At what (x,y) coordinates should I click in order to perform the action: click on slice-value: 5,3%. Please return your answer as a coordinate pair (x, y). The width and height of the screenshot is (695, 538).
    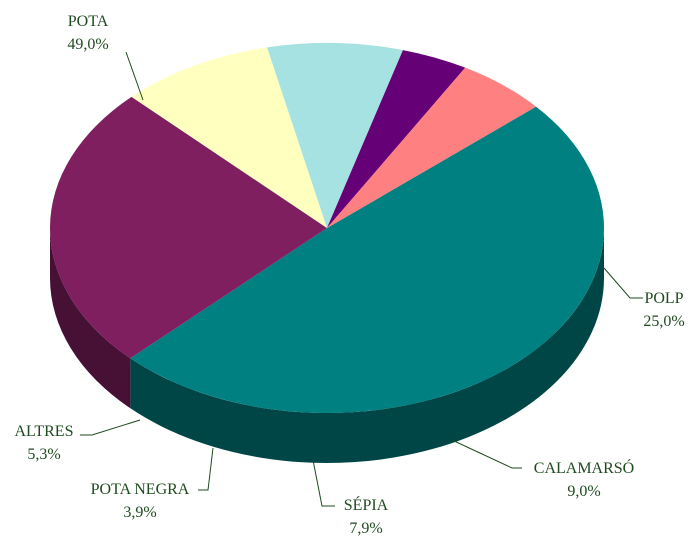
    Looking at the image, I should click on (43, 454).